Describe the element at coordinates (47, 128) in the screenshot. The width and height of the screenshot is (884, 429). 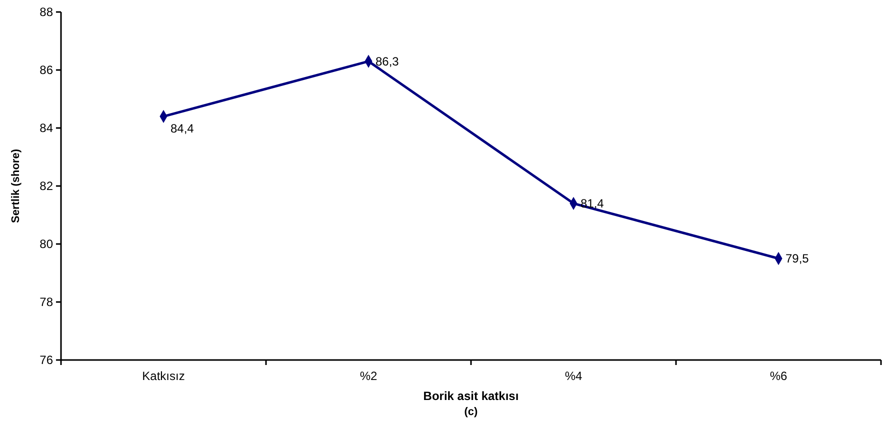
I see `y-tick-label: 84` at that location.